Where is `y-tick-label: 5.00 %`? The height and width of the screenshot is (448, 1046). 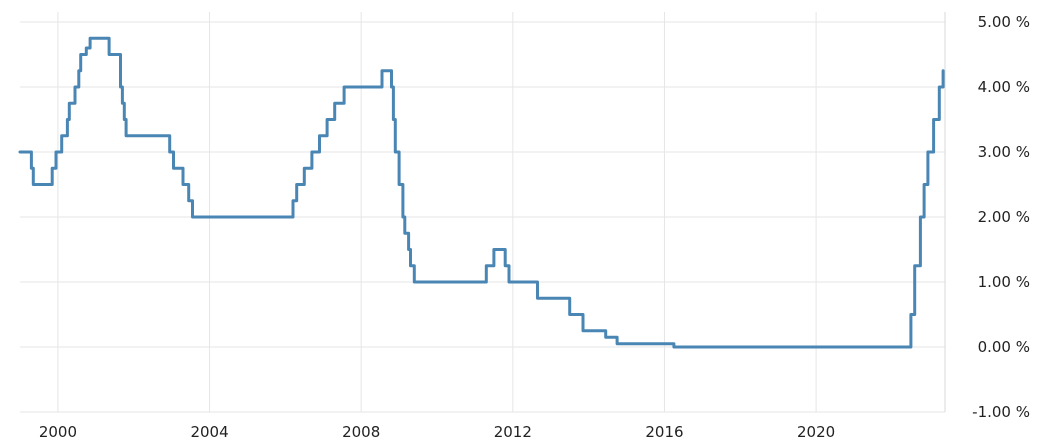 y-tick-label: 5.00 % is located at coordinates (1004, 22).